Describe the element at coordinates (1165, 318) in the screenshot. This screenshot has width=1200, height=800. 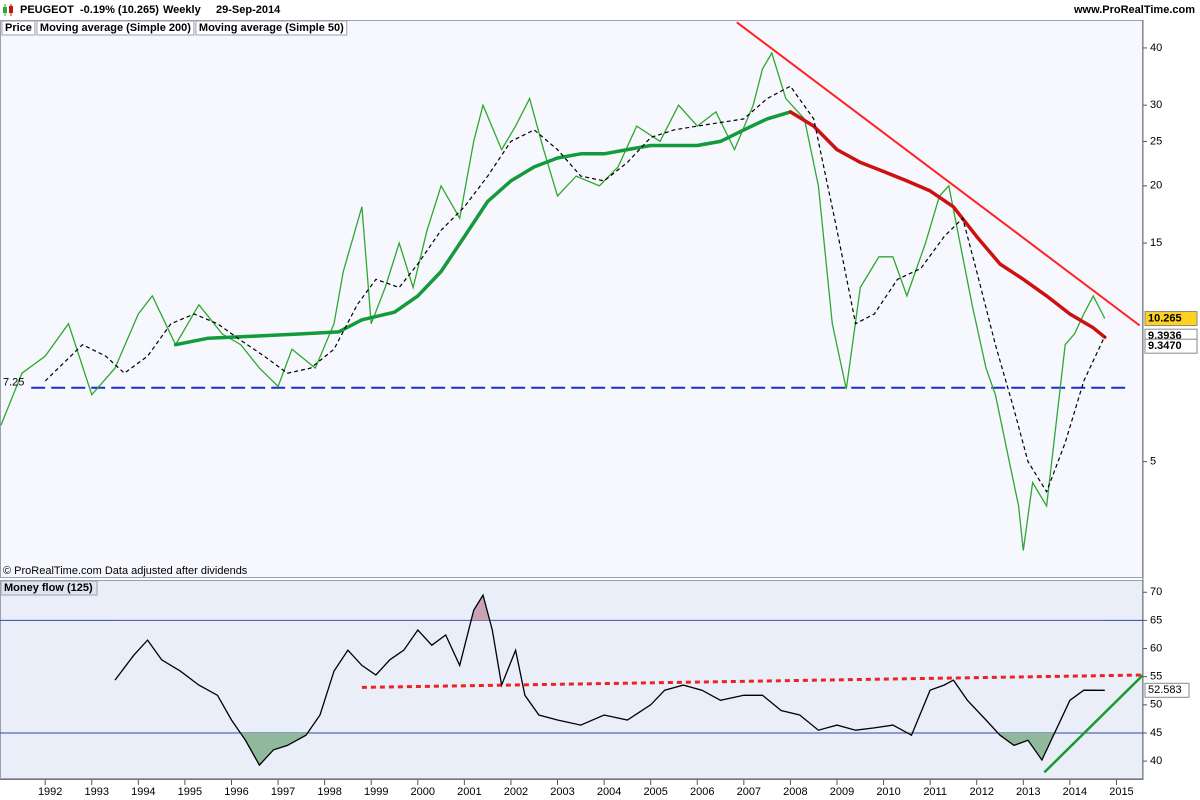
I see `value-marker: 10.265` at that location.